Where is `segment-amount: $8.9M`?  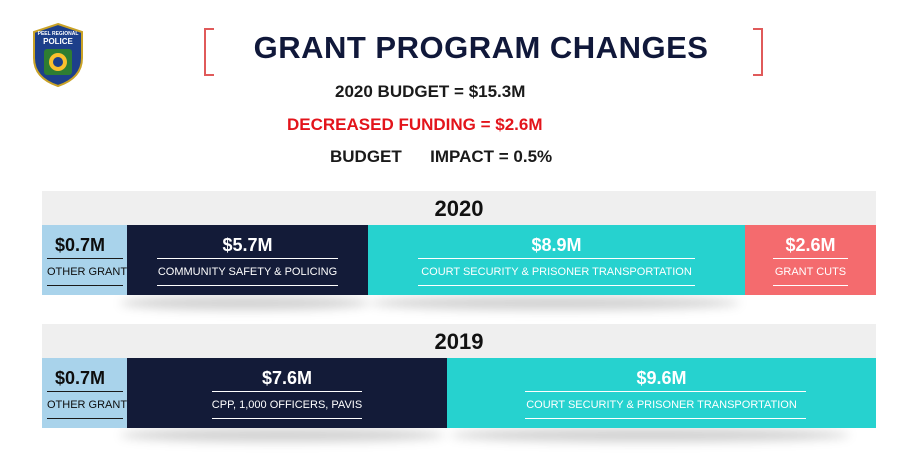 segment-amount: $8.9M is located at coordinates (556, 245).